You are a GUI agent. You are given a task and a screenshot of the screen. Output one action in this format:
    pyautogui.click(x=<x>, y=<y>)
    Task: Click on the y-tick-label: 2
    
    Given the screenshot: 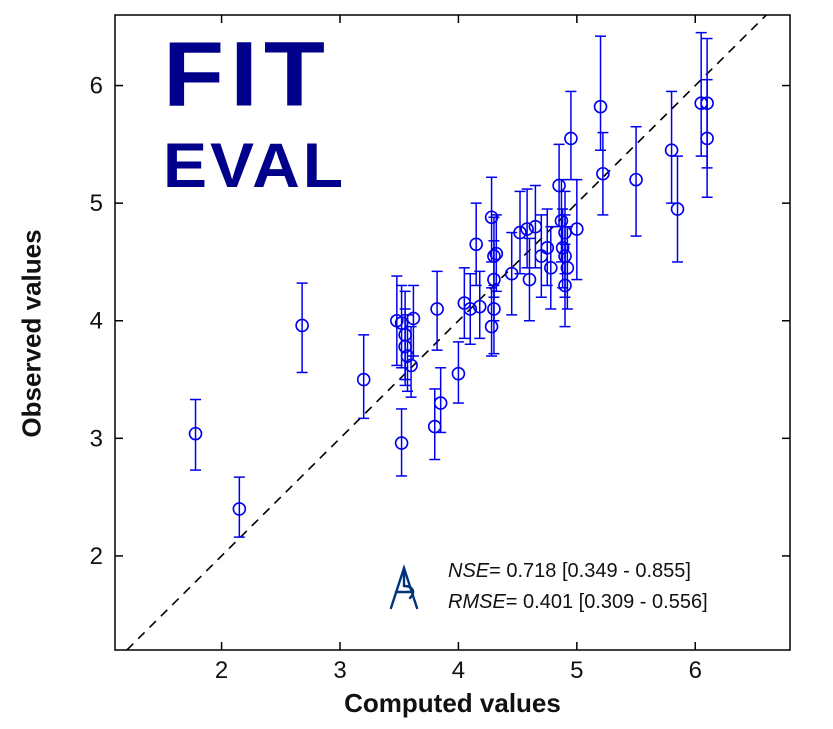 What is the action you would take?
    pyautogui.click(x=96, y=556)
    